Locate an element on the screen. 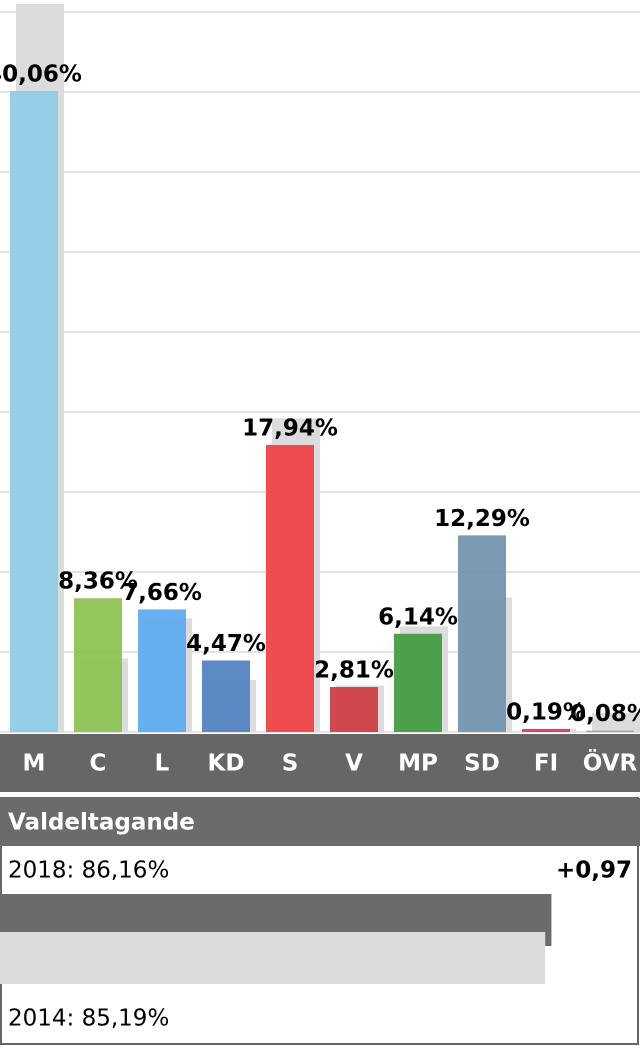 The height and width of the screenshot is (1052, 640). value-label: 7,66% is located at coordinates (162, 593).